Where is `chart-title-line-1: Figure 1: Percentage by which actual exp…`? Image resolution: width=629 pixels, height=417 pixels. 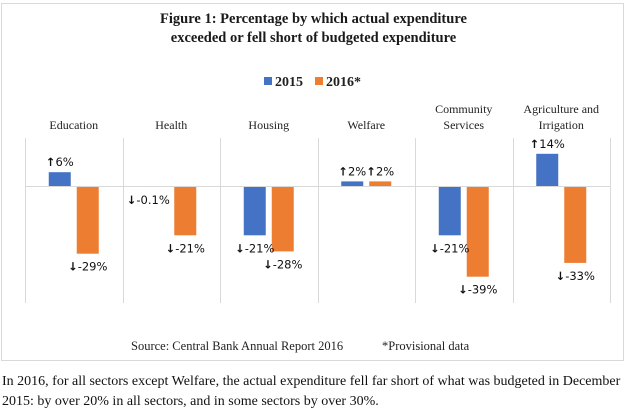
chart-title-line-1: Figure 1: Percentage by which actual exp… is located at coordinates (313, 19).